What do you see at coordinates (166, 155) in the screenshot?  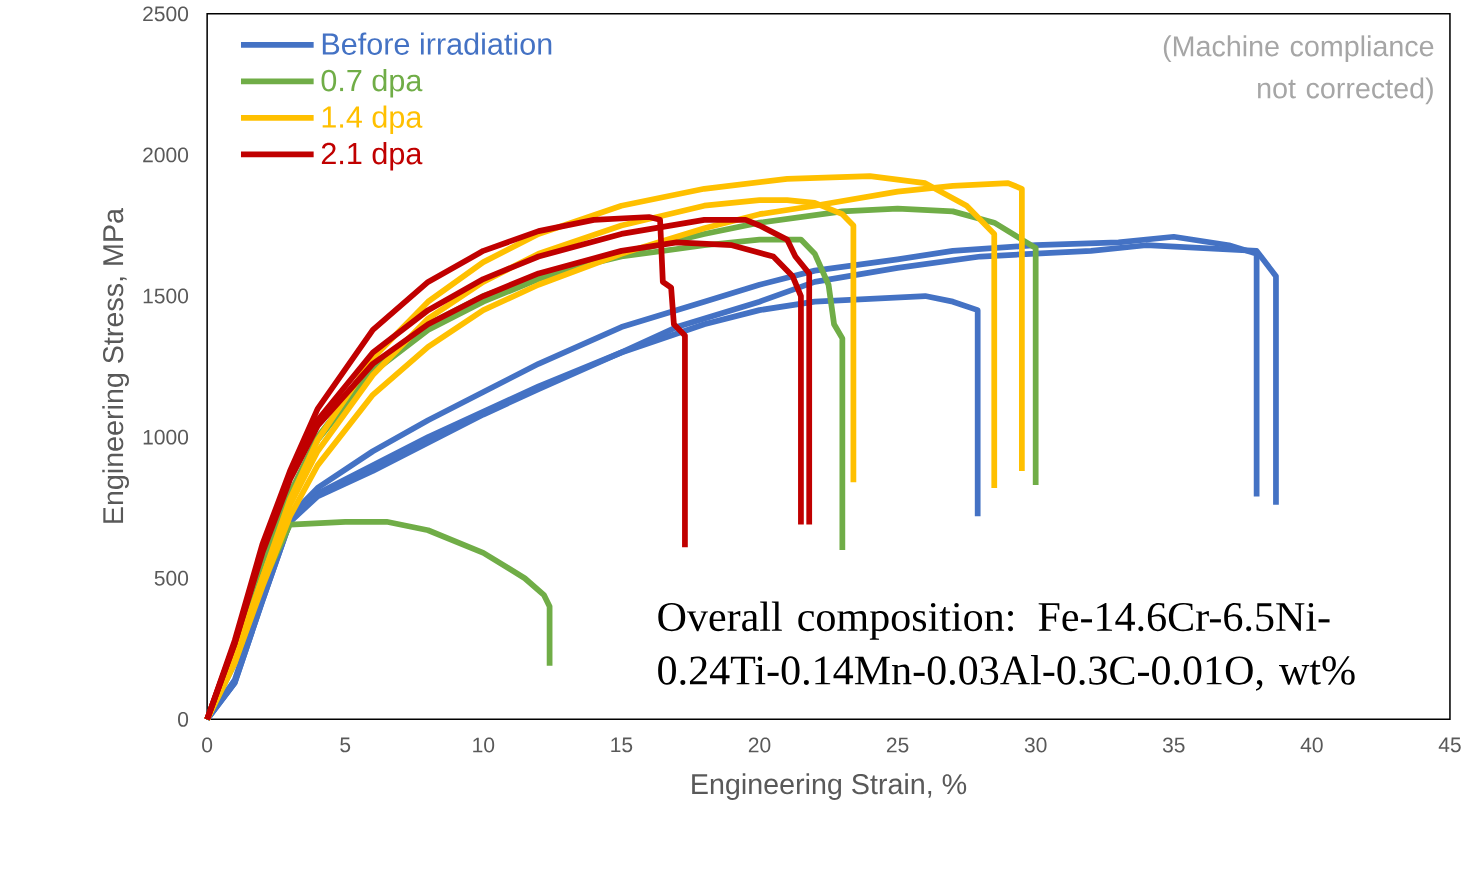 I see `y-tick-label: 2000` at bounding box center [166, 155].